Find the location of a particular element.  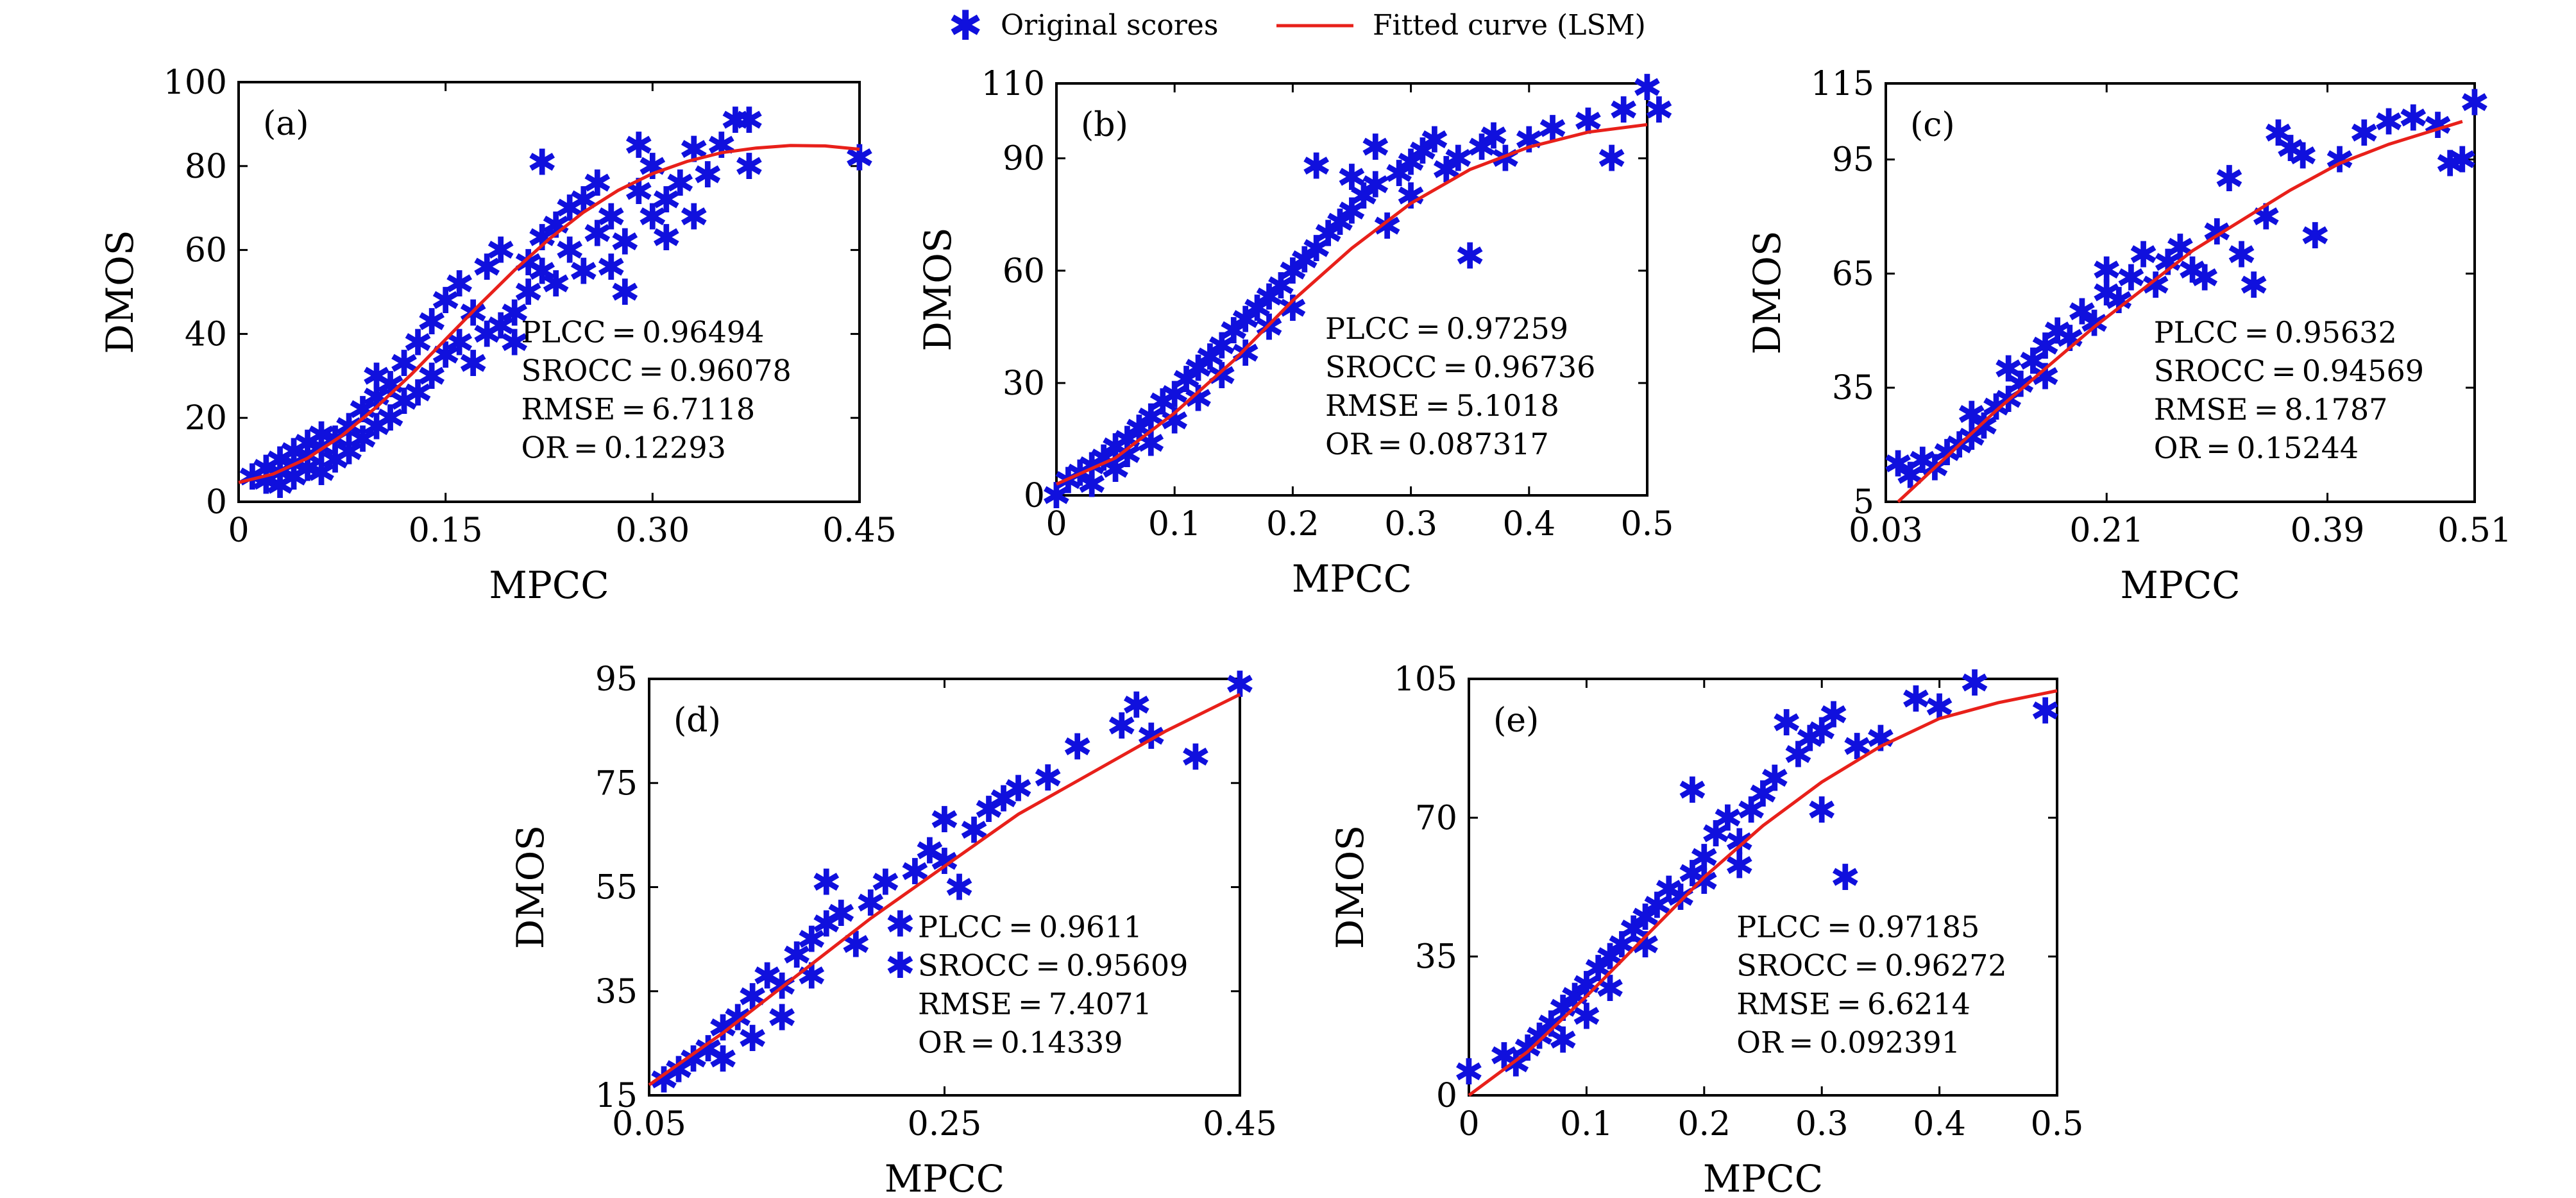

y-tick-label: 40 is located at coordinates (206, 334).